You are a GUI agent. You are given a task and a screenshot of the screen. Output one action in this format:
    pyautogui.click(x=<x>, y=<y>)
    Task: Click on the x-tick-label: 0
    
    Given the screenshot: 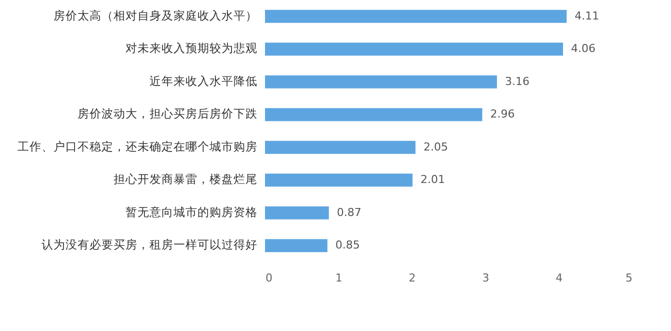 What is the action you would take?
    pyautogui.click(x=269, y=278)
    